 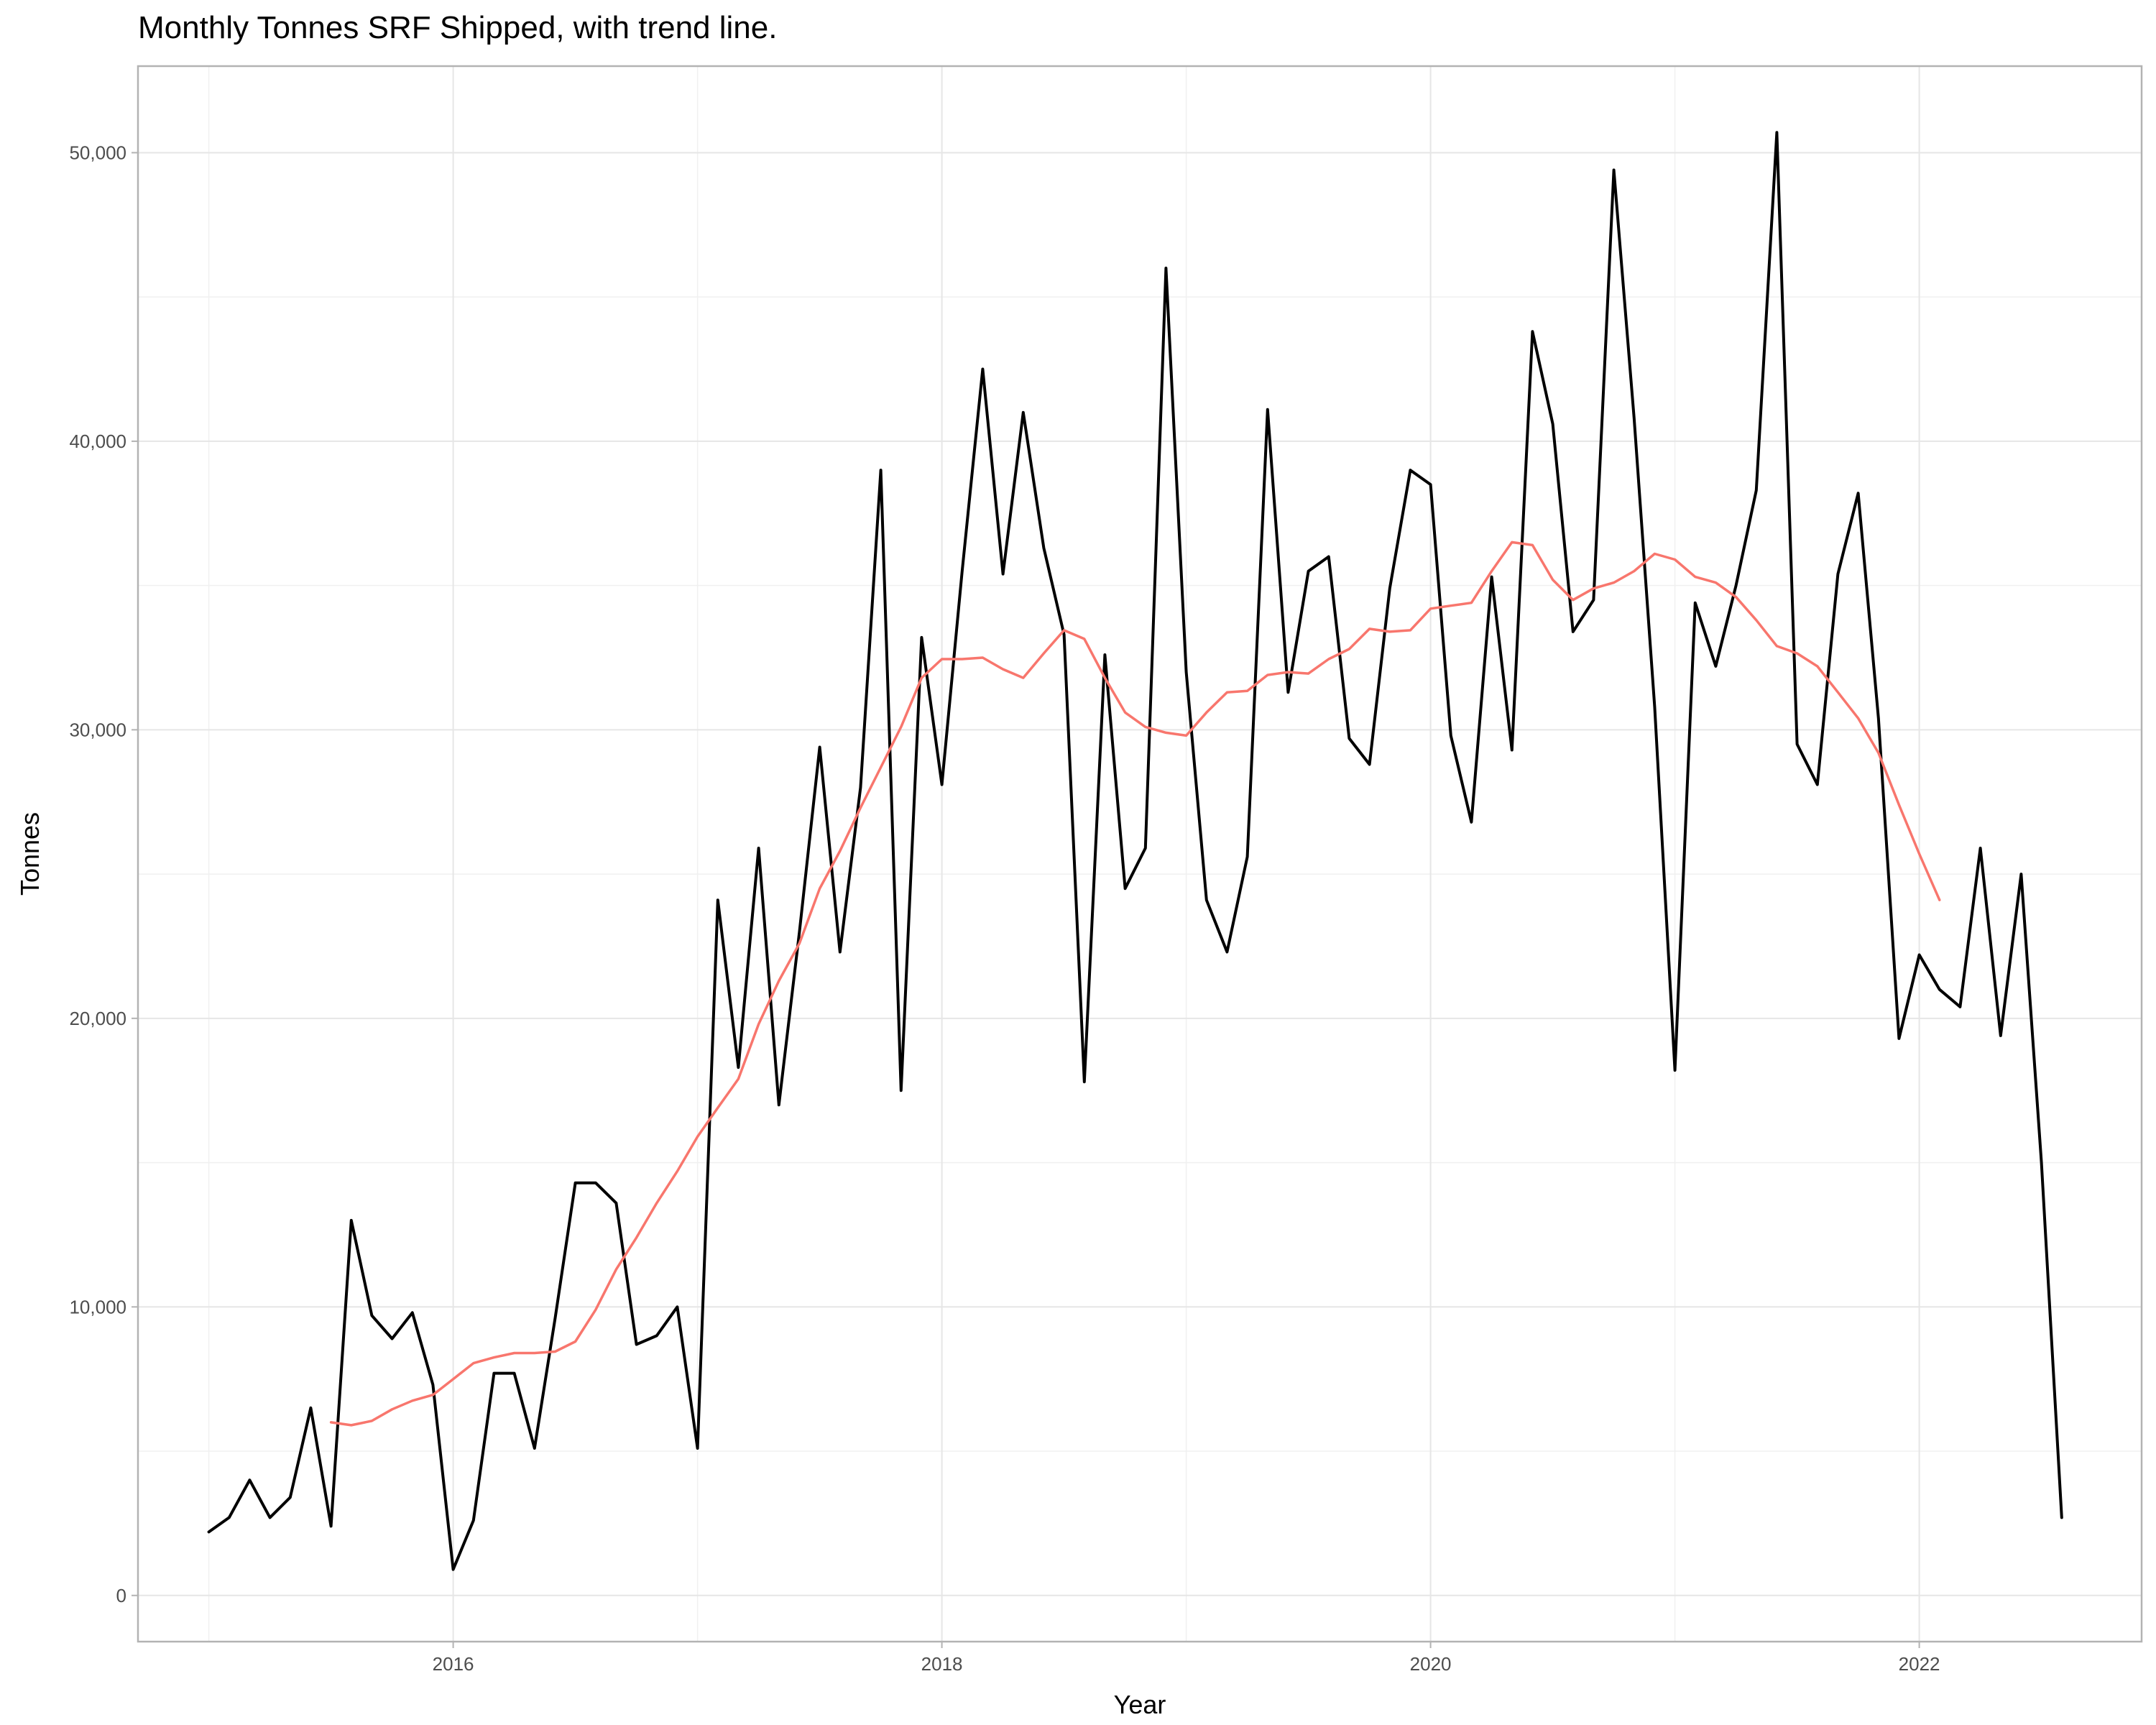 What do you see at coordinates (1140, 1704) in the screenshot?
I see `x-axis-title: Year` at bounding box center [1140, 1704].